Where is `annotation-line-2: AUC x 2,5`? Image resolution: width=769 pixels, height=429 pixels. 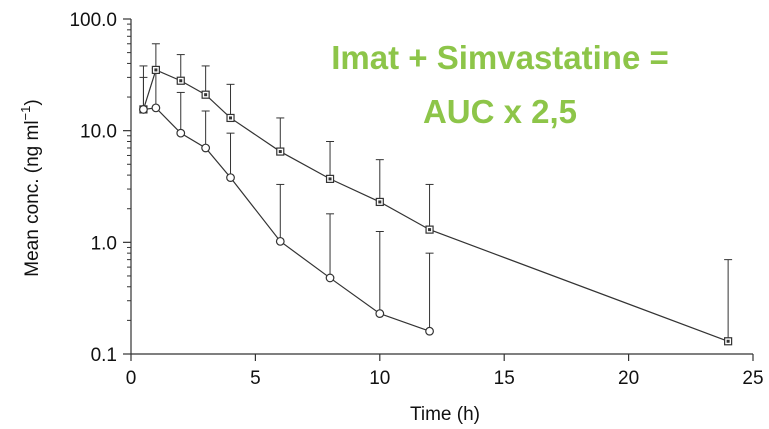
annotation-line-2: AUC x 2,5 is located at coordinates (500, 111).